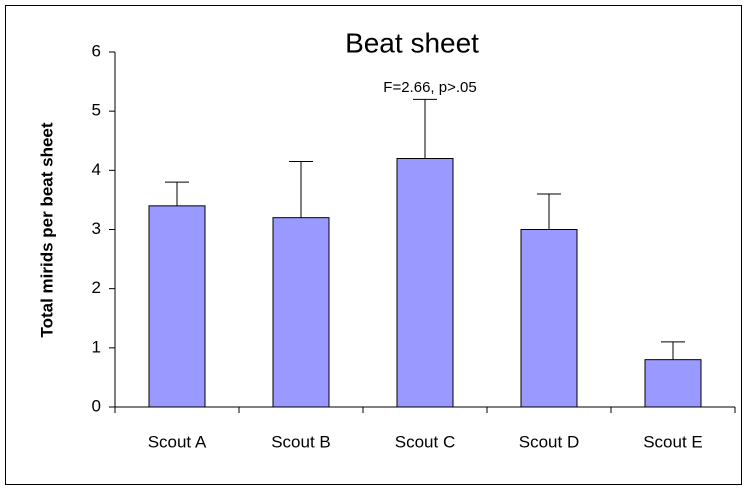 This screenshot has width=747, height=494. What do you see at coordinates (96, 50) in the screenshot?
I see `y-tick-label: 6` at bounding box center [96, 50].